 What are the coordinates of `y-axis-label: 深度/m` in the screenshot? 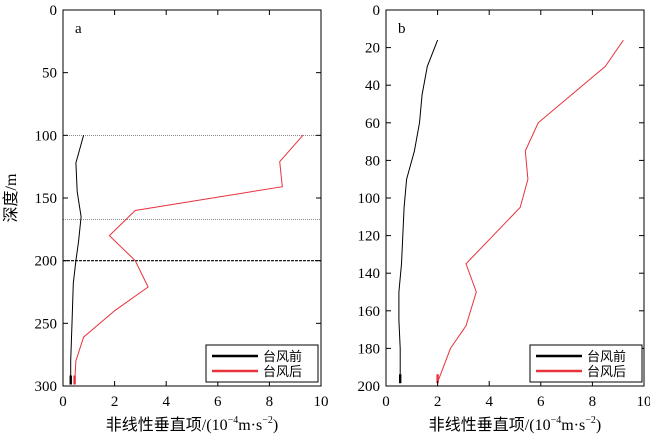 It's located at (11, 197).